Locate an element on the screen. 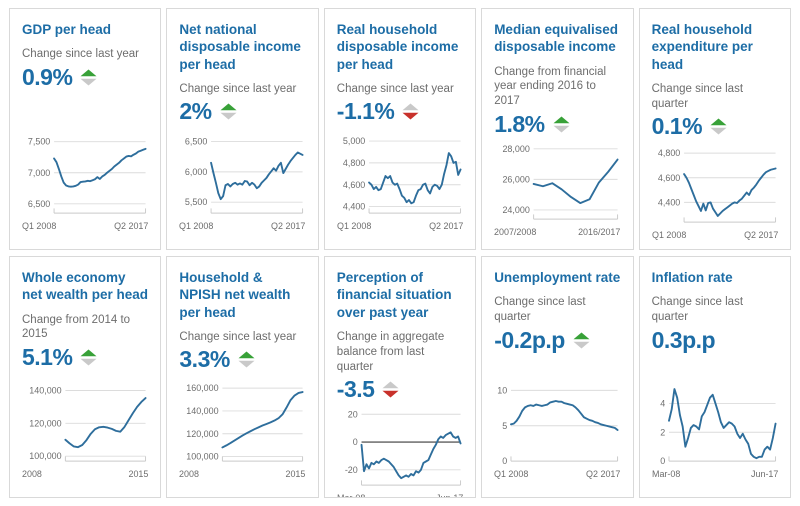 This screenshot has height=506, width=800. chart-svg: 6,500 7,000 7,500 Q1 2008 Q2 2017 is located at coordinates (85, 183).